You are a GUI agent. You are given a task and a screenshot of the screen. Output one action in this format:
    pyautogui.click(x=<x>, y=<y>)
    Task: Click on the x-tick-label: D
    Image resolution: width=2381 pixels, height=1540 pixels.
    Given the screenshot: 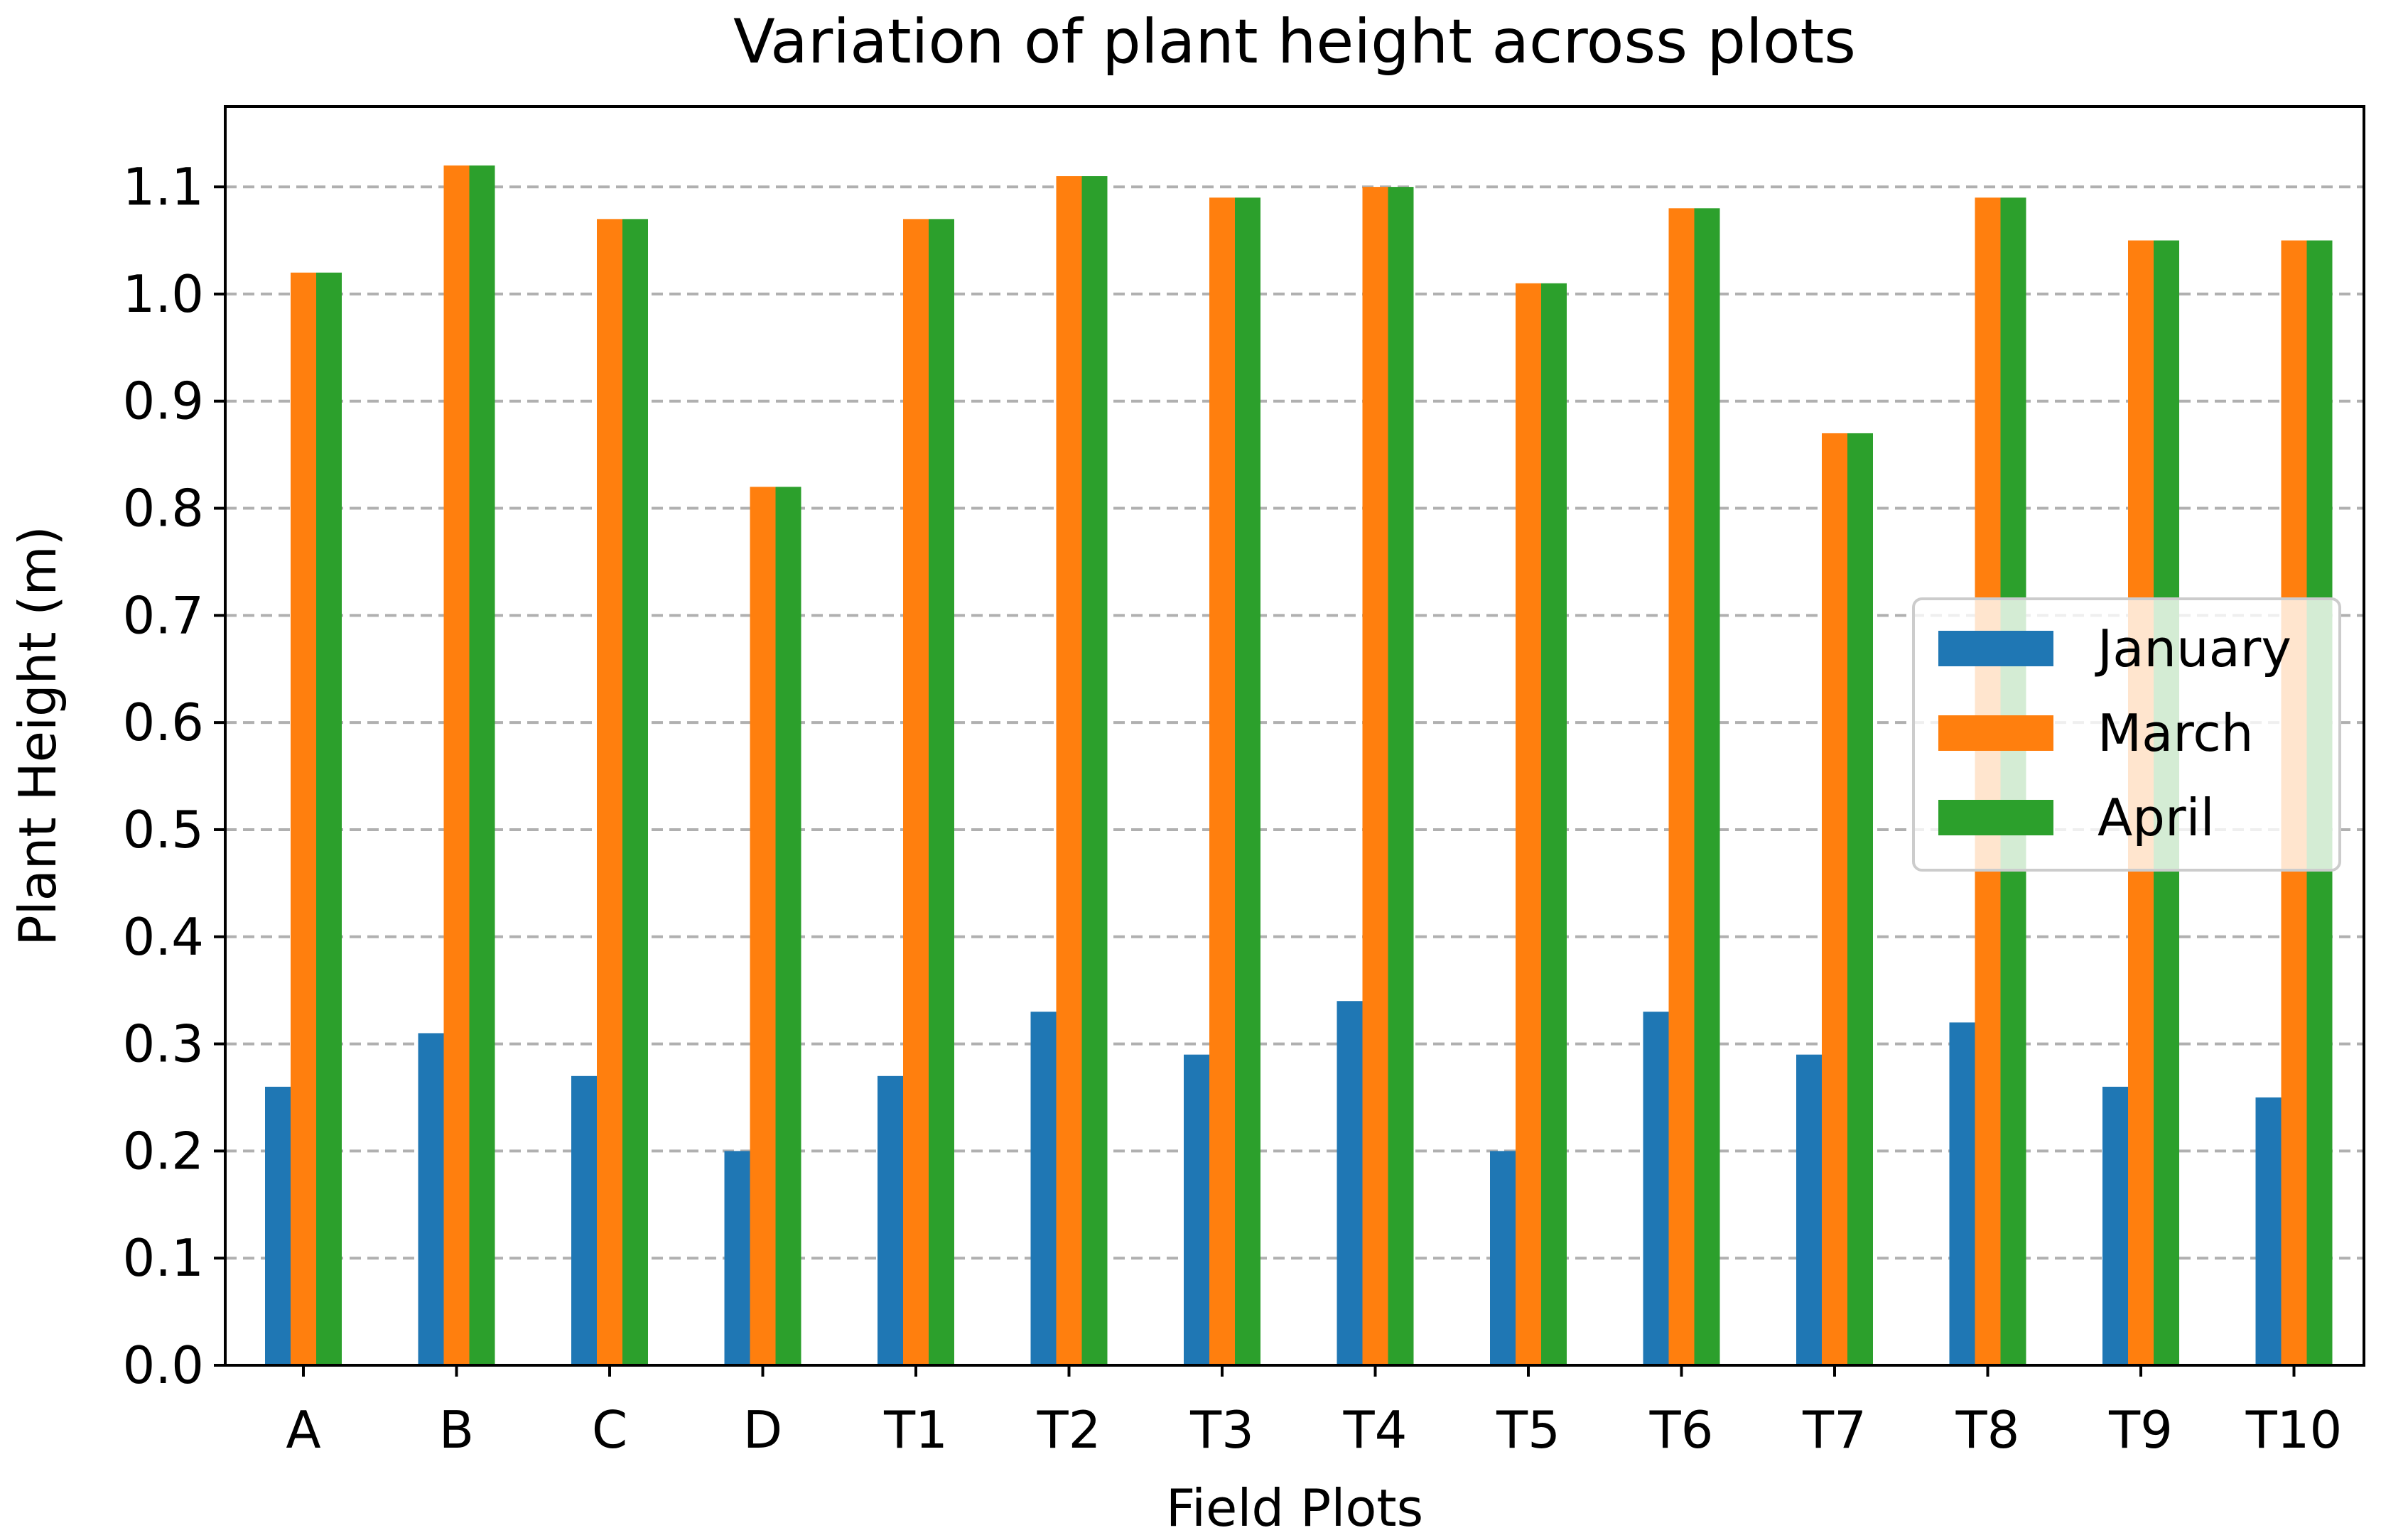 What is the action you would take?
    pyautogui.click(x=763, y=1430)
    